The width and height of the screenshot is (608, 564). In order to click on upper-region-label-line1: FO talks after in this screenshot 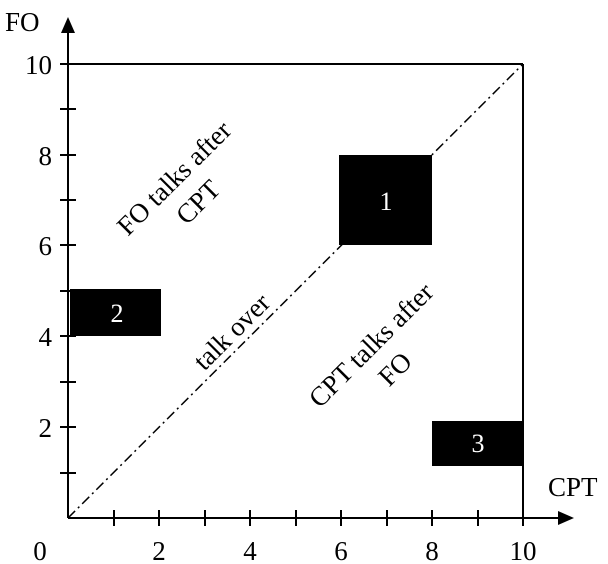, I will do `click(174, 178)`.